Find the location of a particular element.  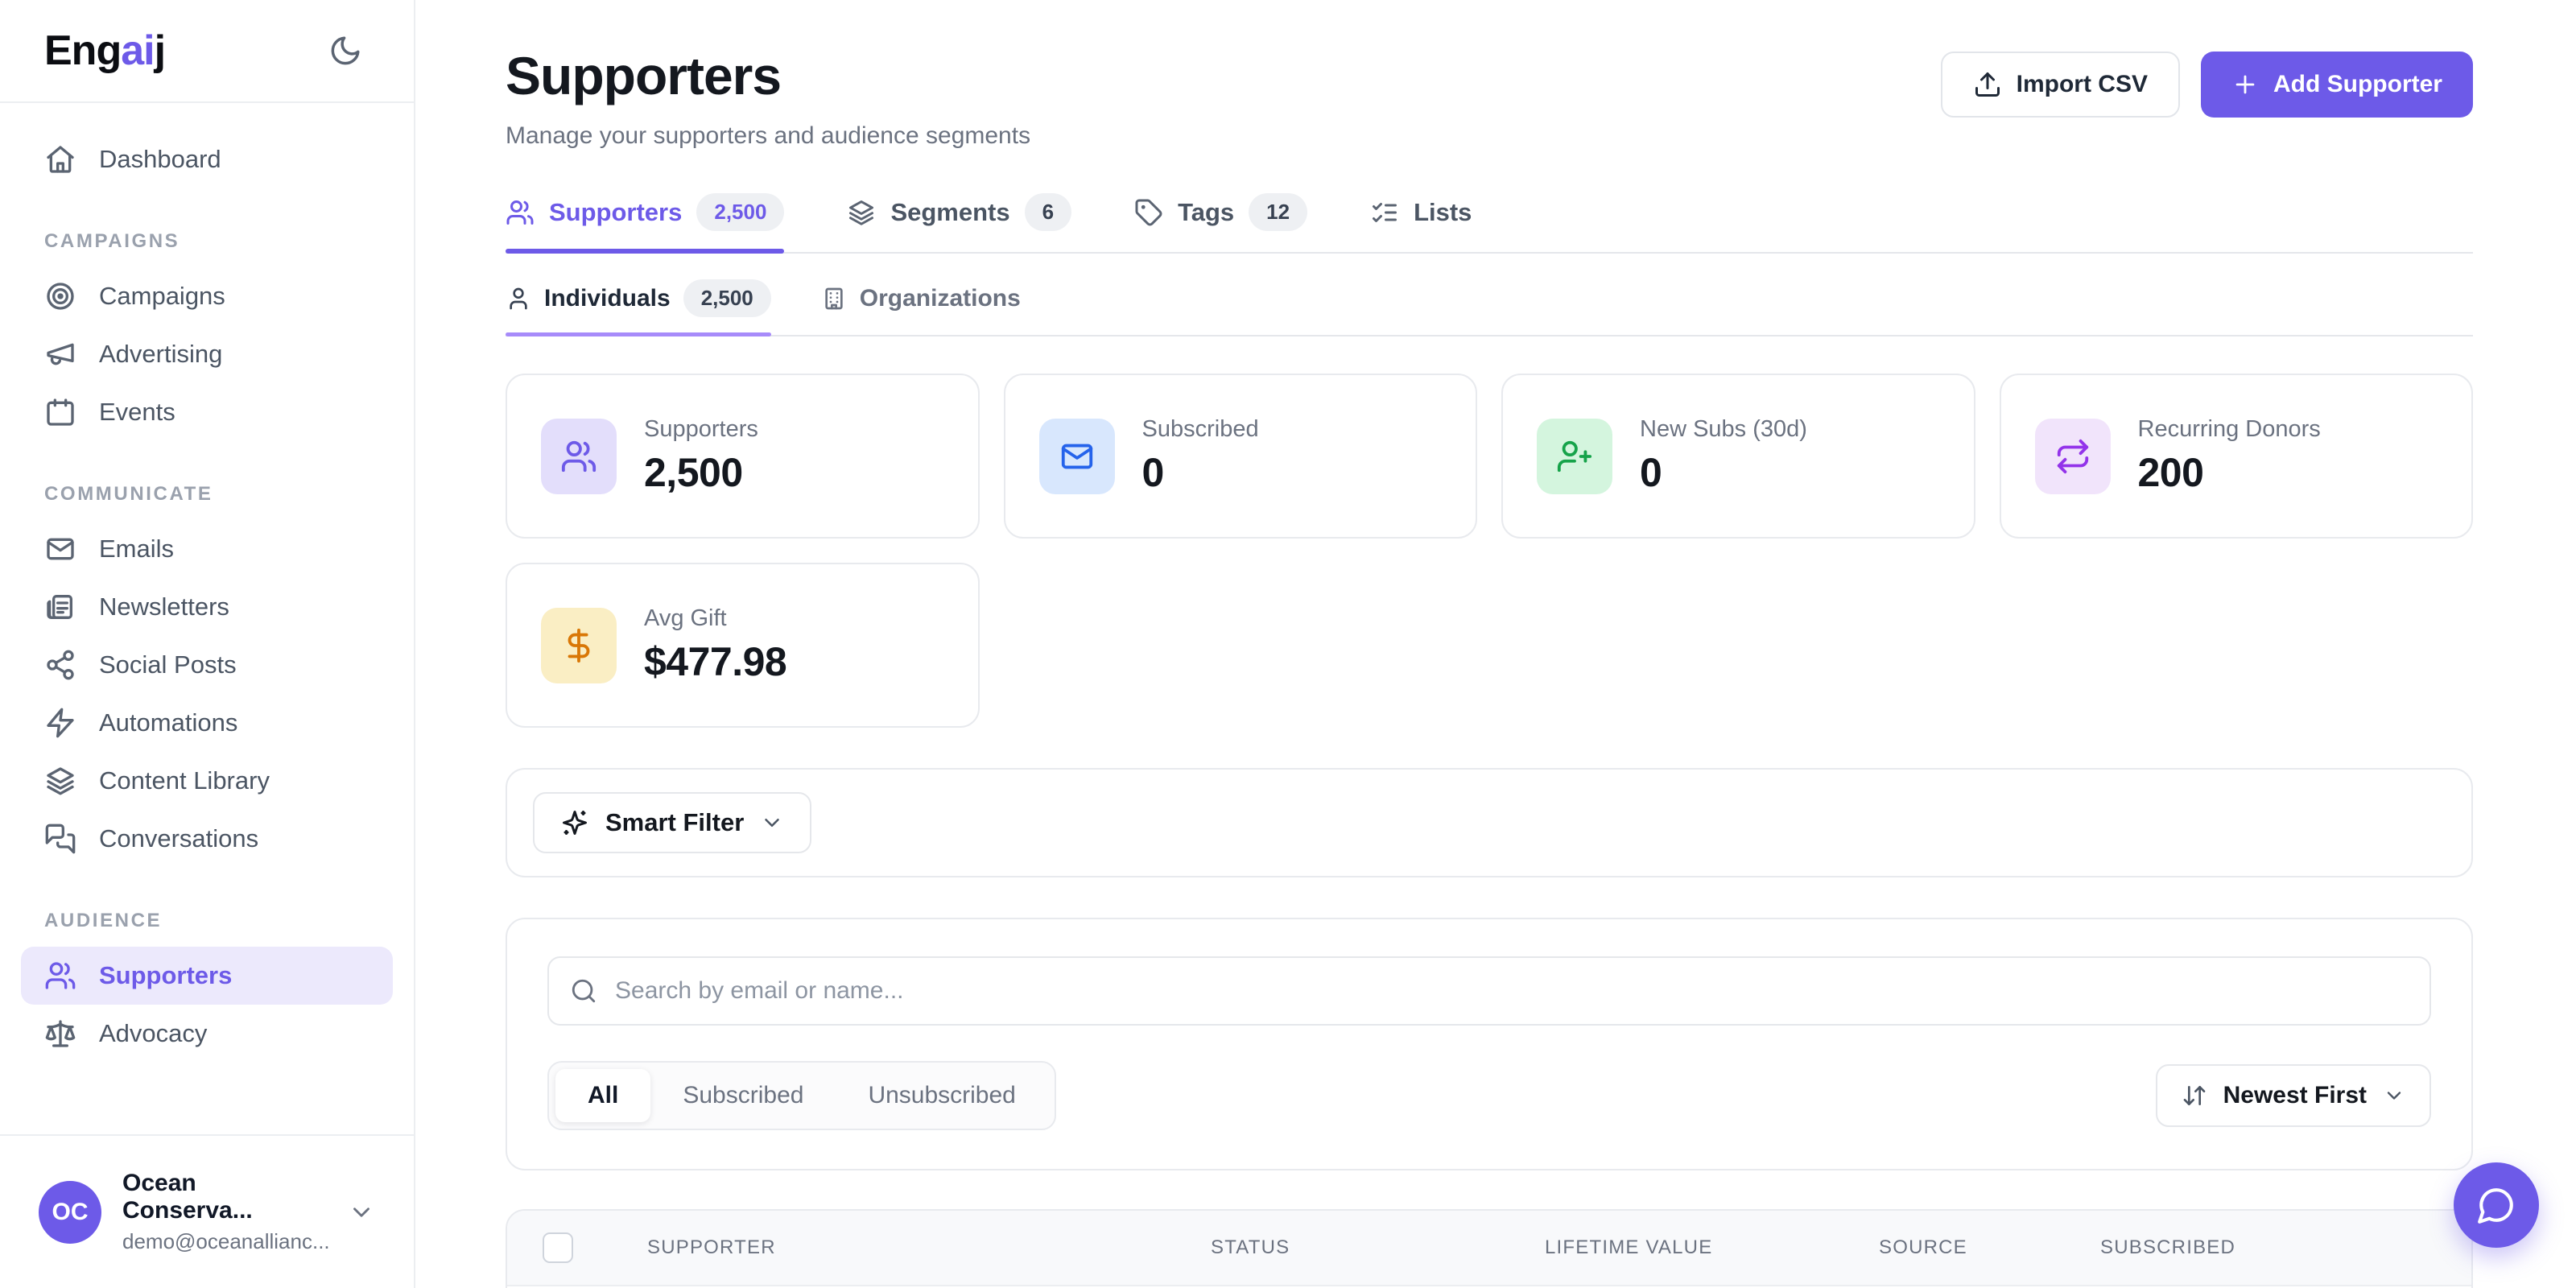

tab-badge: 2,500 is located at coordinates (740, 212).